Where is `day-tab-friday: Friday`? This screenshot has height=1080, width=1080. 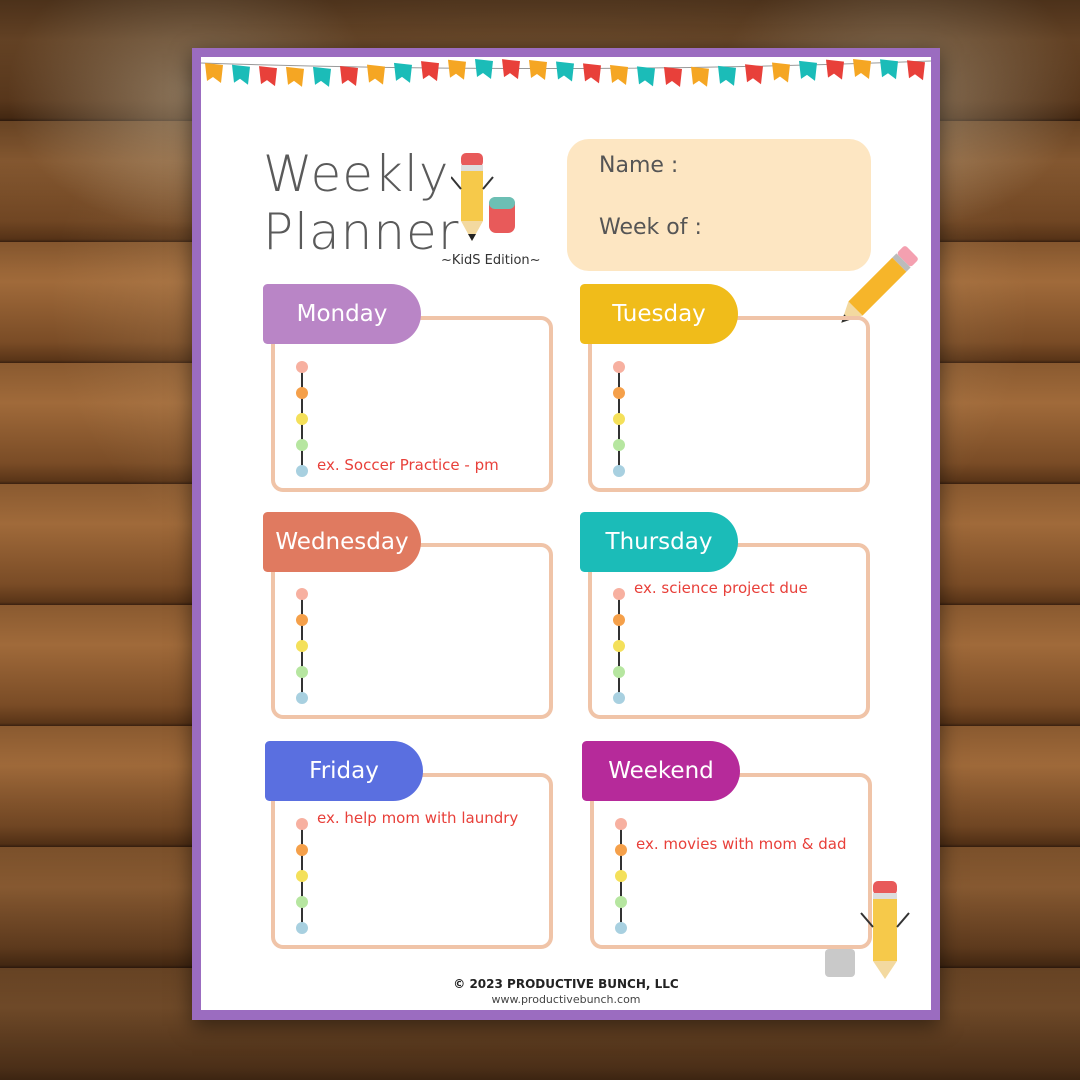 day-tab-friday: Friday is located at coordinates (344, 771).